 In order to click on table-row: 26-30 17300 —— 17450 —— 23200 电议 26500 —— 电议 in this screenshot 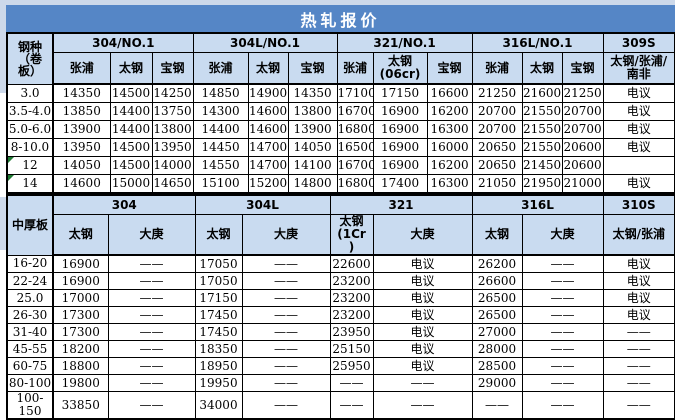, I will do `click(340, 315)`.